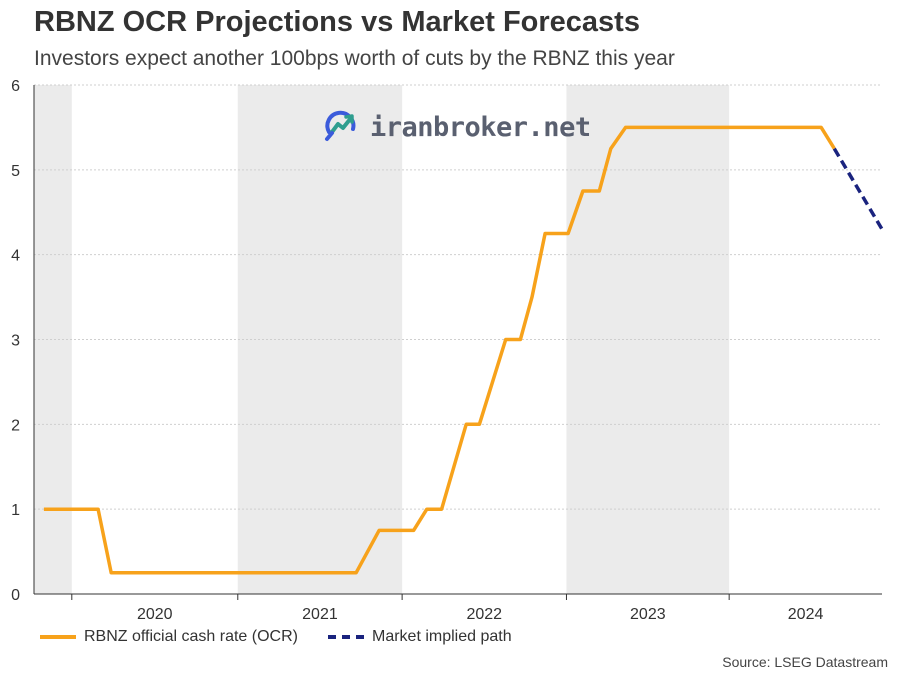 The width and height of the screenshot is (900, 675). Describe the element at coordinates (155, 614) in the screenshot. I see `x-tick-label-2020: 2020` at that location.